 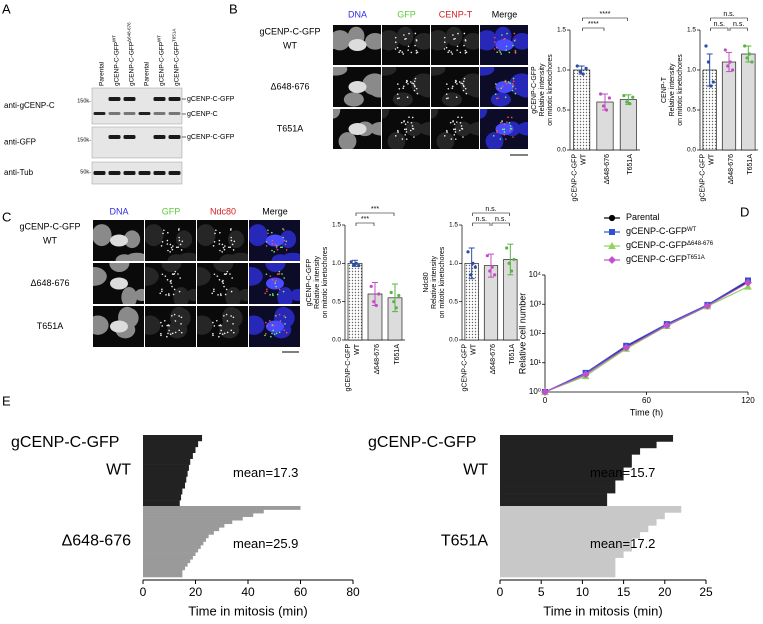 I want to click on x-axis-label: Time (h), so click(x=646, y=412).